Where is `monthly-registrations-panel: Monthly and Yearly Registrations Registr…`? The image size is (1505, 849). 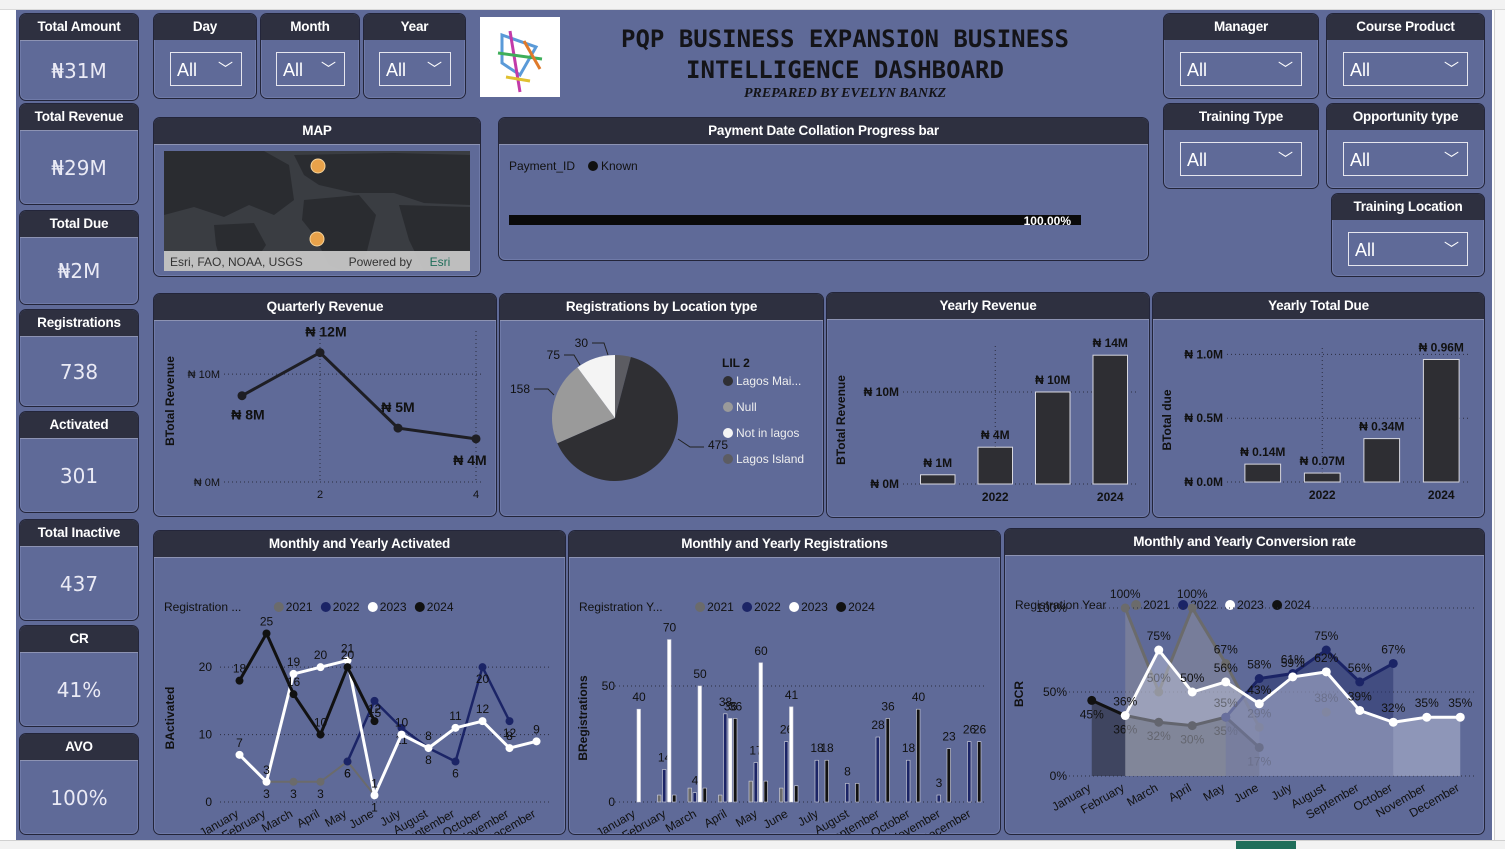
monthly-registrations-panel: Monthly and Yearly Registrations Registr… is located at coordinates (784, 682).